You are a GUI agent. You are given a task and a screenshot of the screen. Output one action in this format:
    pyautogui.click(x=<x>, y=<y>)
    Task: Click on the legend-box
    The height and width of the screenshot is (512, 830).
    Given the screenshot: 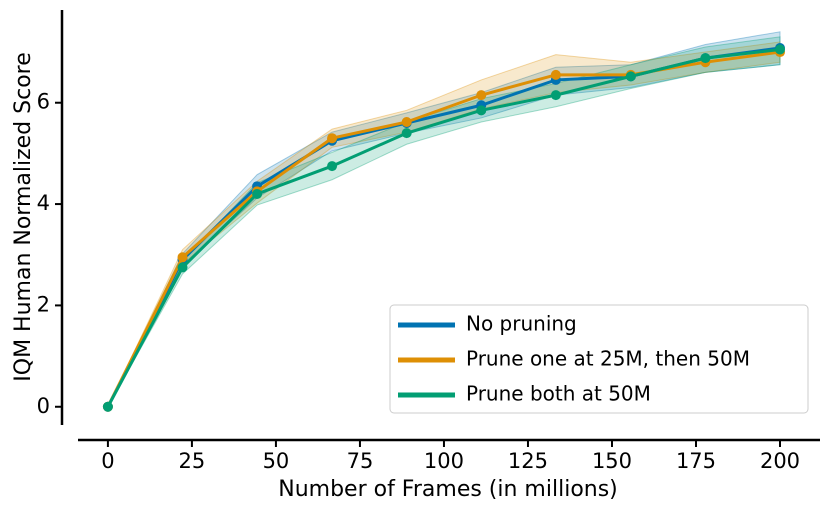 What is the action you would take?
    pyautogui.click(x=599, y=359)
    